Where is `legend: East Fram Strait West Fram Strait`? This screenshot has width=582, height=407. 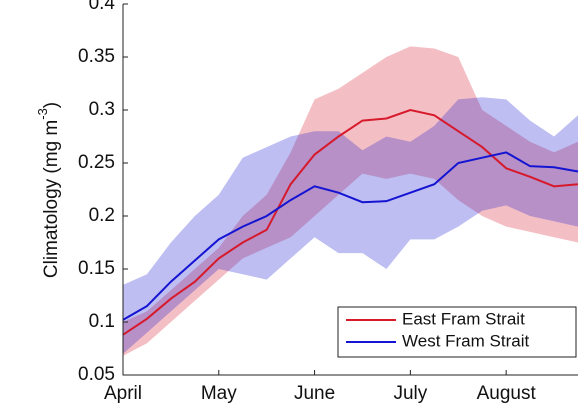 legend: East Fram Strait West Fram Strait is located at coordinates (457, 332).